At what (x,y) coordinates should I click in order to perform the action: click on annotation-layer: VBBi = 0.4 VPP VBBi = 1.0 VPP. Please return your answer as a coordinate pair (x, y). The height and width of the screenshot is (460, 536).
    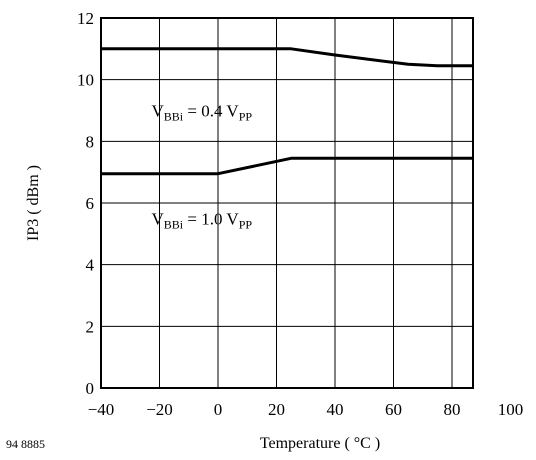
    Looking at the image, I should click on (202, 167).